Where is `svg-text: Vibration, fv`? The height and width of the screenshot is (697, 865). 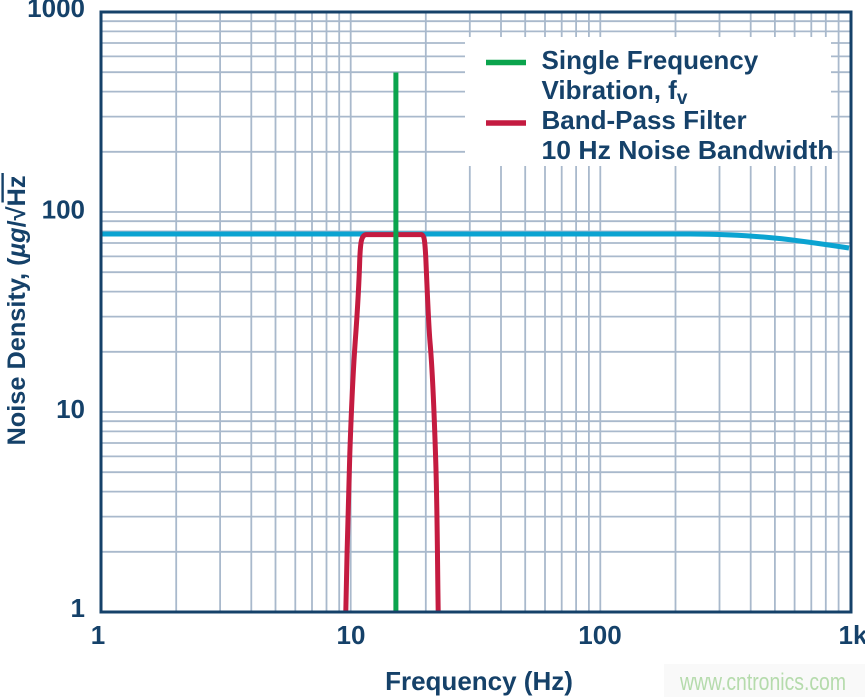
svg-text: Vibration, fv is located at coordinates (615, 92).